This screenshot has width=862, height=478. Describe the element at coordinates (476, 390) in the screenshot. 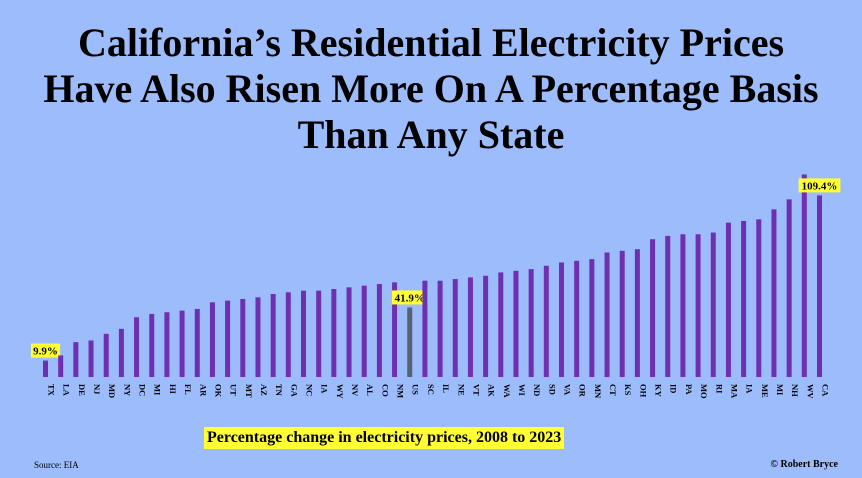

I see `tick-label-vt-28: VT` at that location.